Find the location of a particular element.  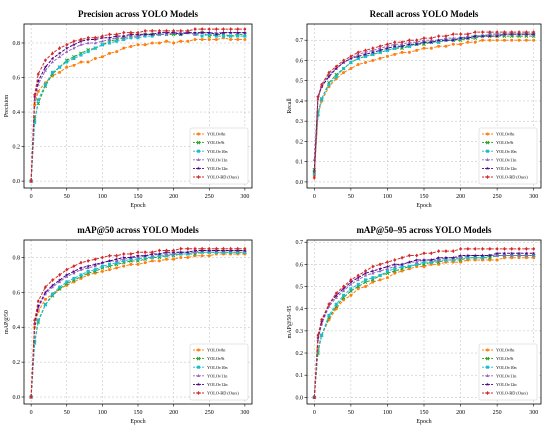

y-tick-label: 0.7 is located at coordinates (300, 41).